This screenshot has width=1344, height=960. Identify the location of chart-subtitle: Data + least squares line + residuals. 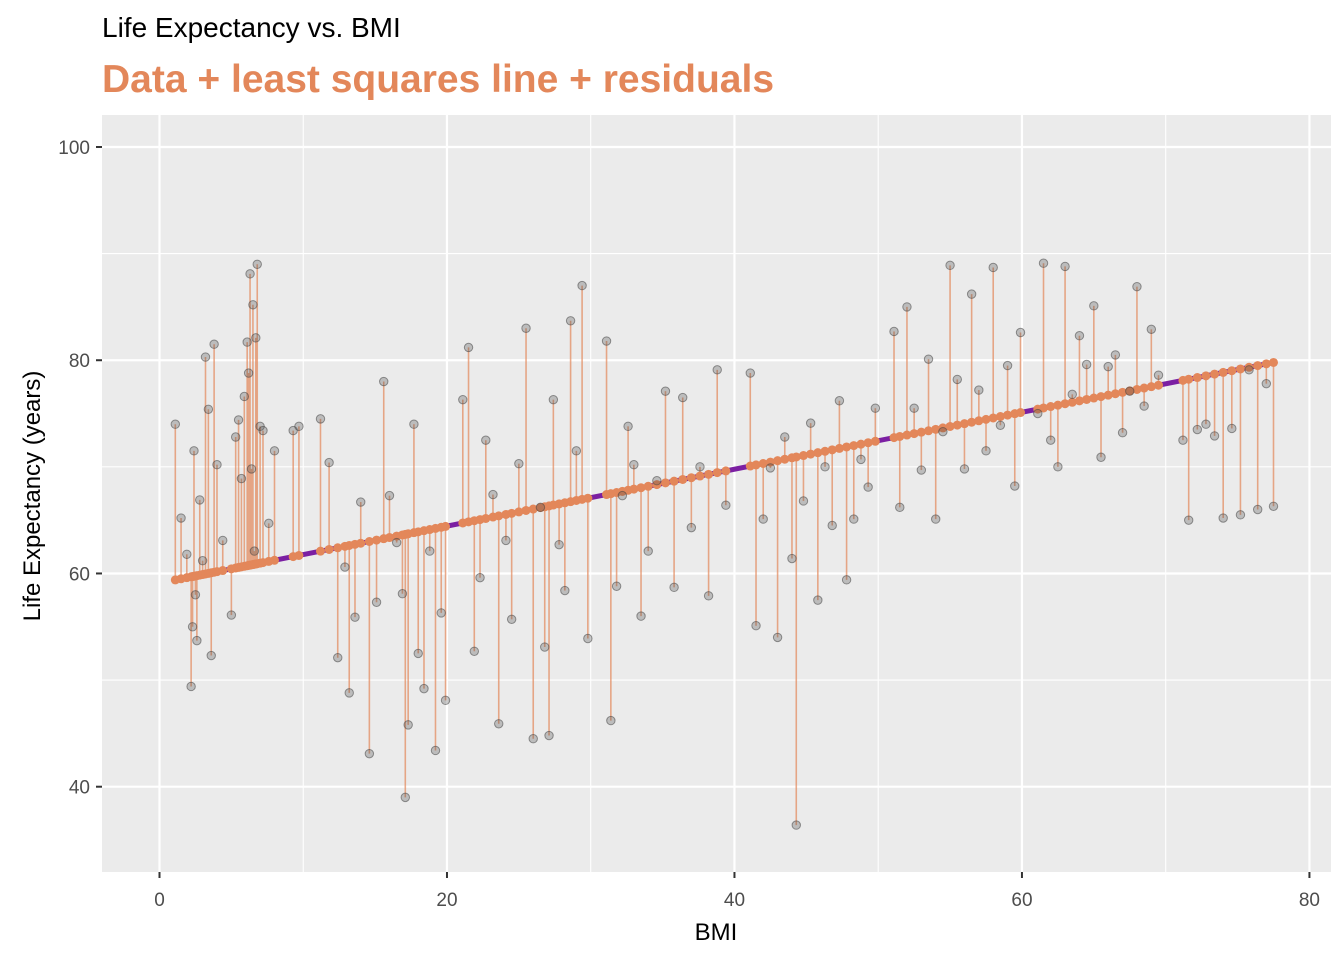
(438, 79).